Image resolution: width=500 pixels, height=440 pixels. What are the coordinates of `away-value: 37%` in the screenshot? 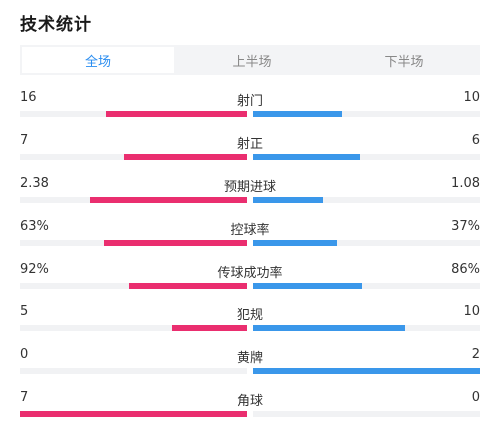 It's located at (465, 226).